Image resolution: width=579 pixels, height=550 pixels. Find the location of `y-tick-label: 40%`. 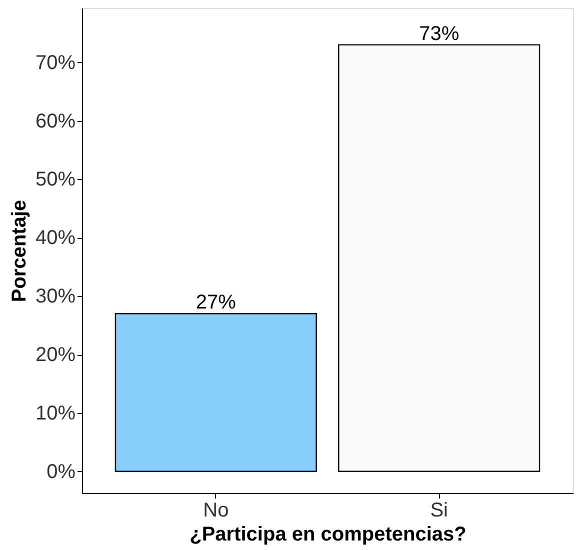

y-tick-label: 40% is located at coordinates (55, 238).